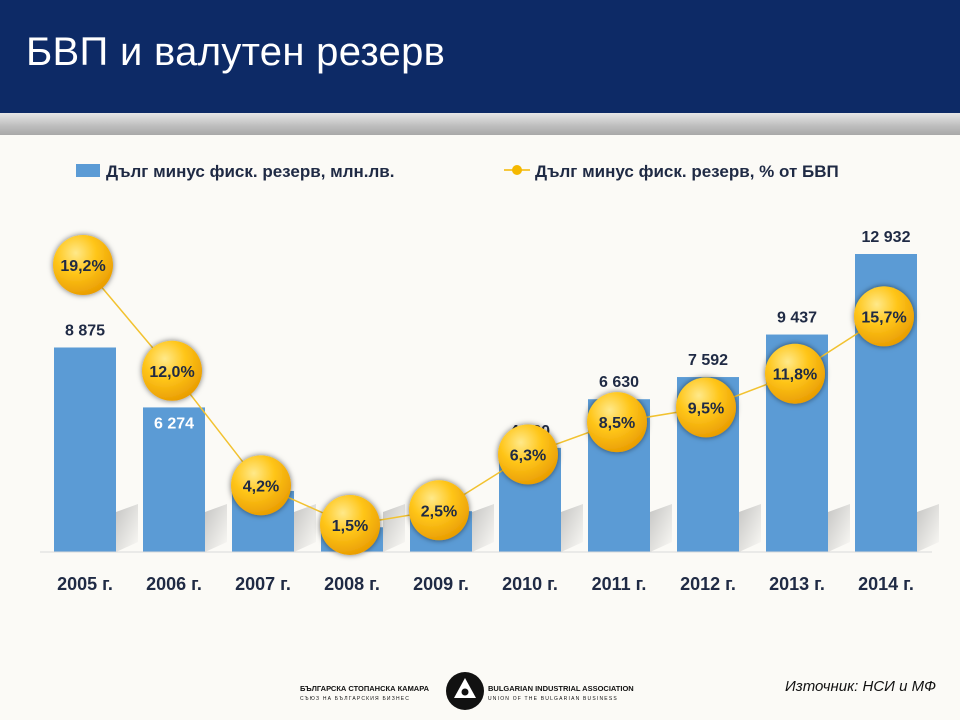 This screenshot has height=720, width=960. I want to click on percent-value-label: 11,8%, so click(795, 375).